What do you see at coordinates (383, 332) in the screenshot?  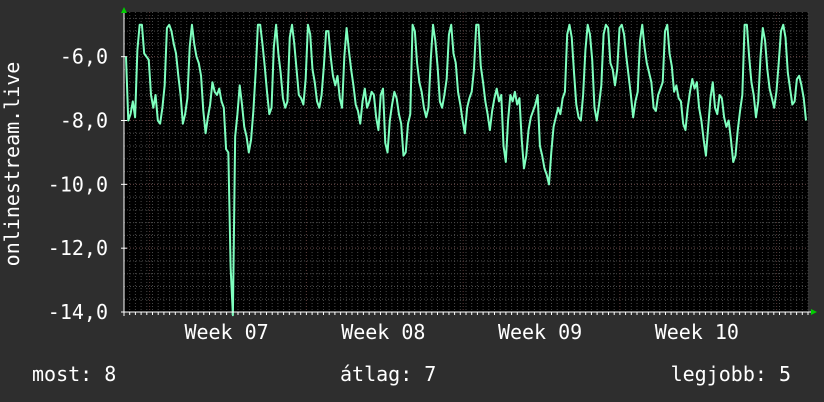 I see `x-tick-label: Week 08` at bounding box center [383, 332].